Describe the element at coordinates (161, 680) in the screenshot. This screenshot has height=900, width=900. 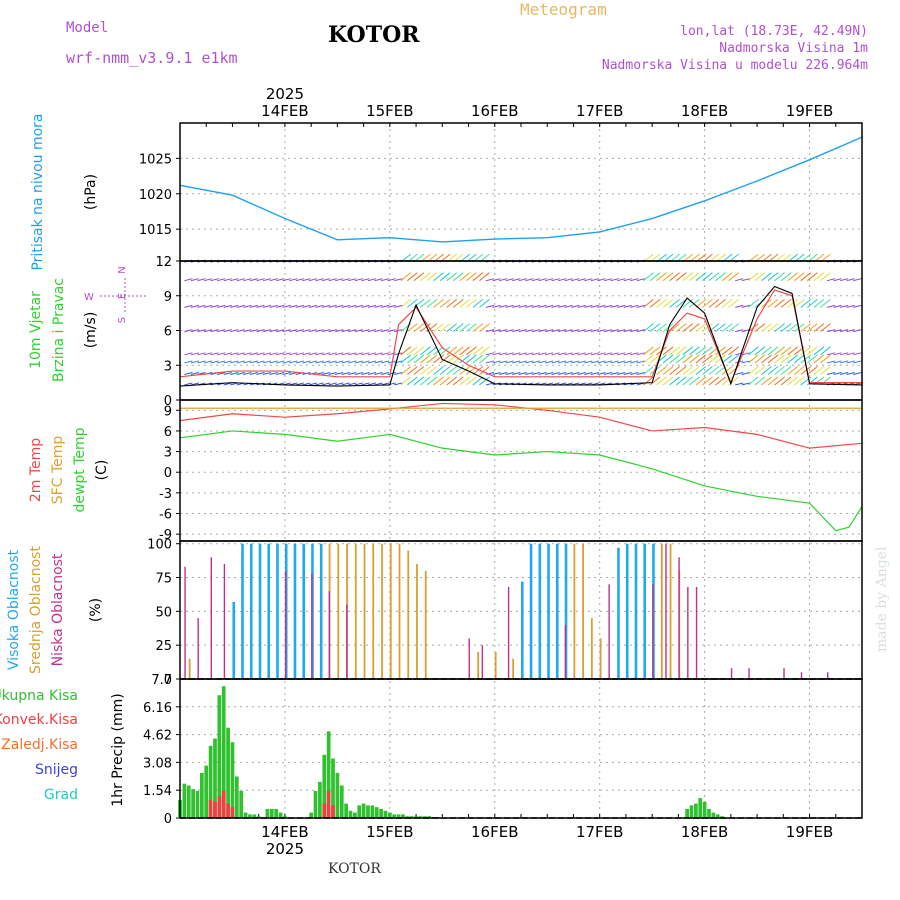
I see `precip-ytick-label: 7.7` at that location.